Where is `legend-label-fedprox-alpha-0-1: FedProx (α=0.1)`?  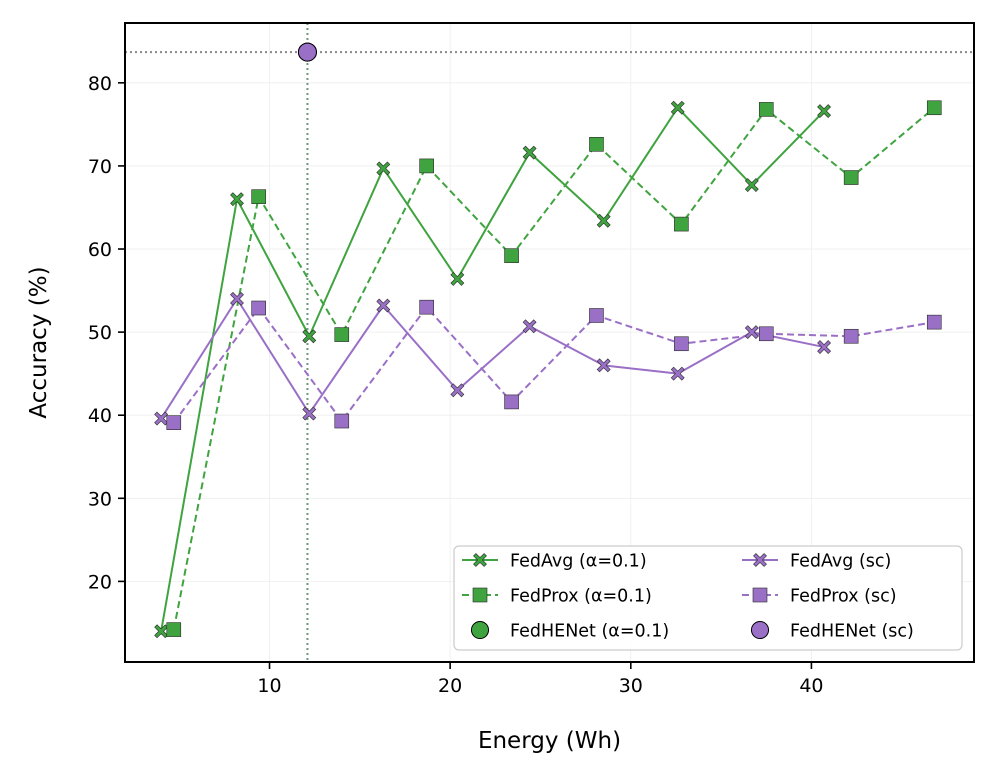
legend-label-fedprox-alpha-0-1: FedProx (α=0.1) is located at coordinates (581, 597).